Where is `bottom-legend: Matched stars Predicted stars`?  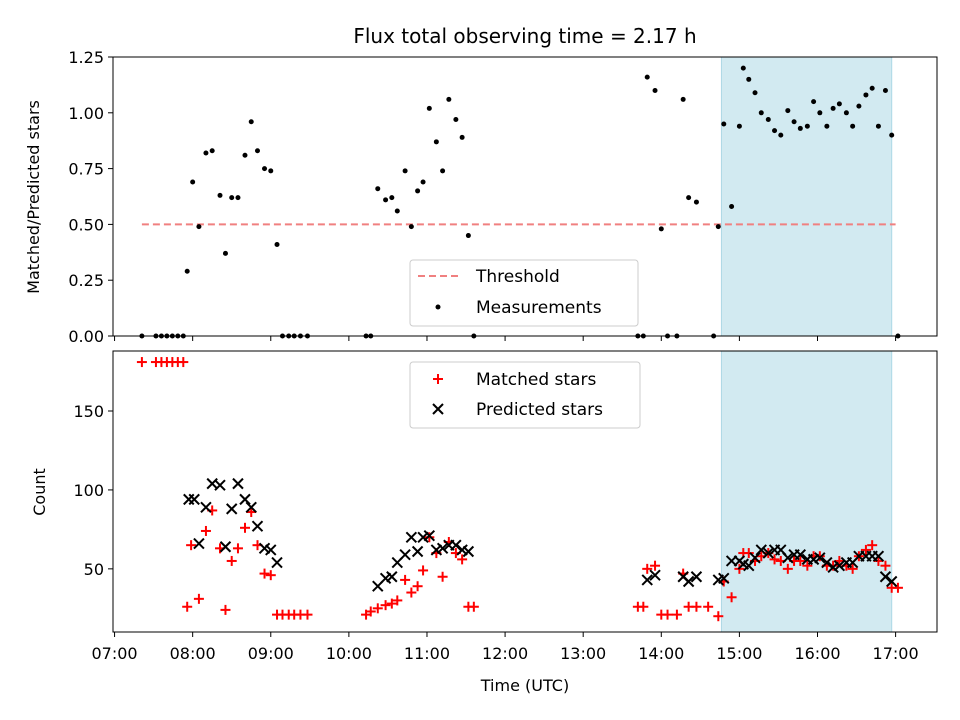 bottom-legend: Matched stars Predicted stars is located at coordinates (525, 395).